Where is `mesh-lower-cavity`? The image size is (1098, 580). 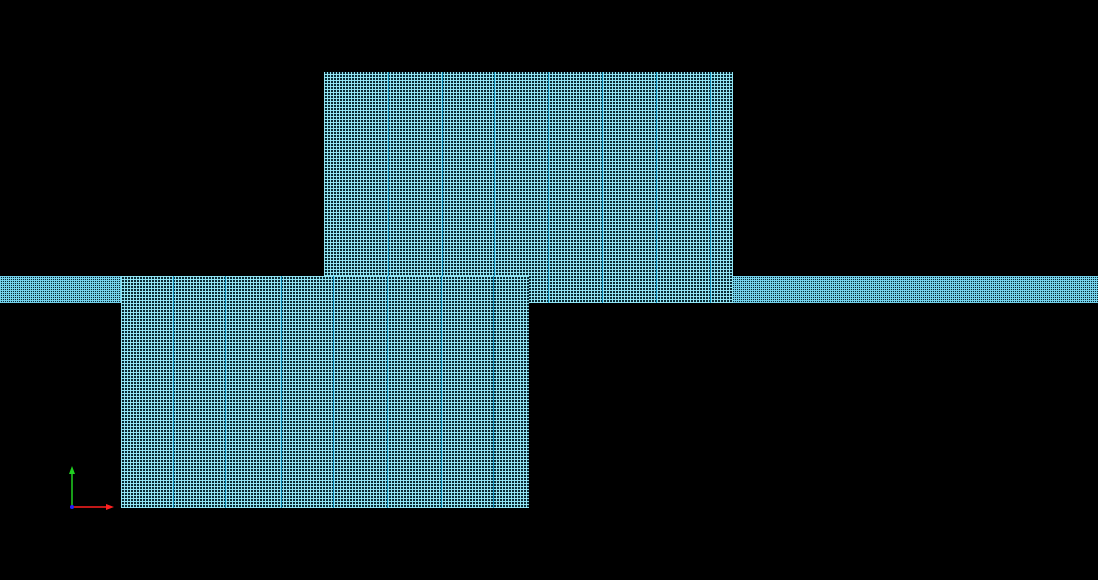 mesh-lower-cavity is located at coordinates (325, 392).